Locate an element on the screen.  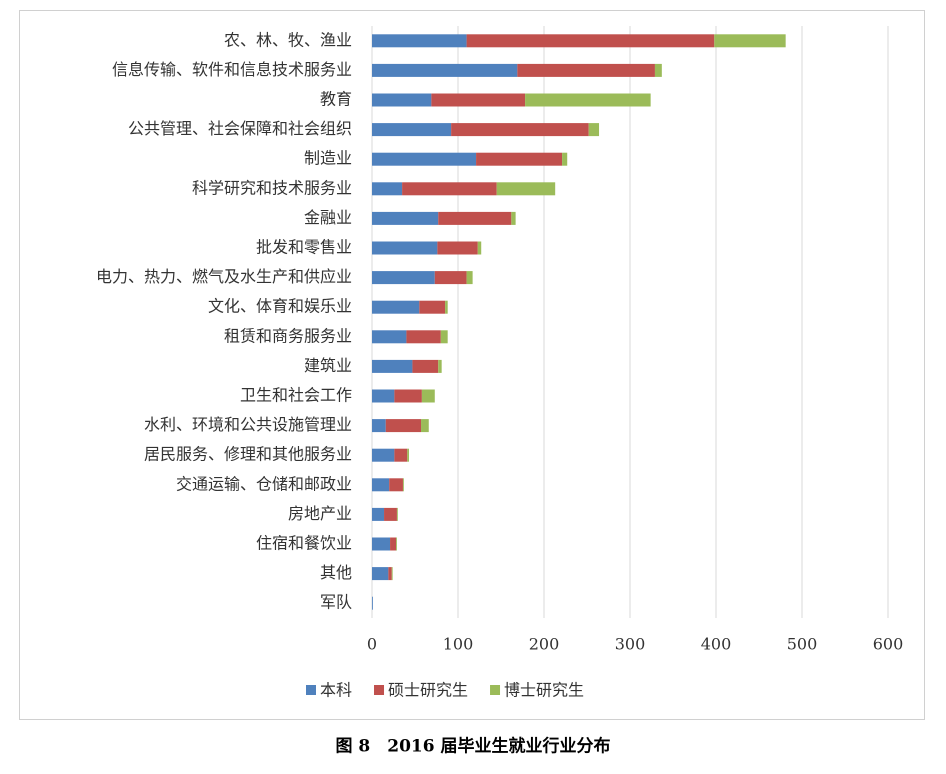
y-tick-label: 文化、体育和娱乐业 is located at coordinates (280, 306).